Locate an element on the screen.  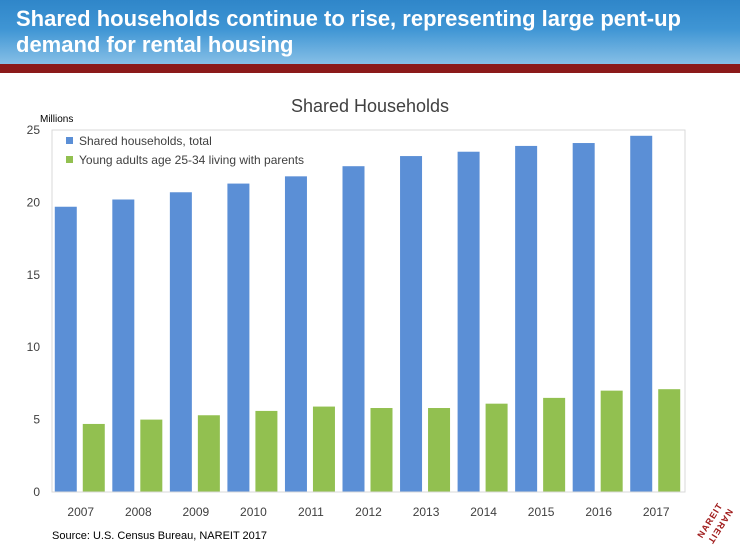
y-tick-label: 25 is located at coordinates (34, 130).